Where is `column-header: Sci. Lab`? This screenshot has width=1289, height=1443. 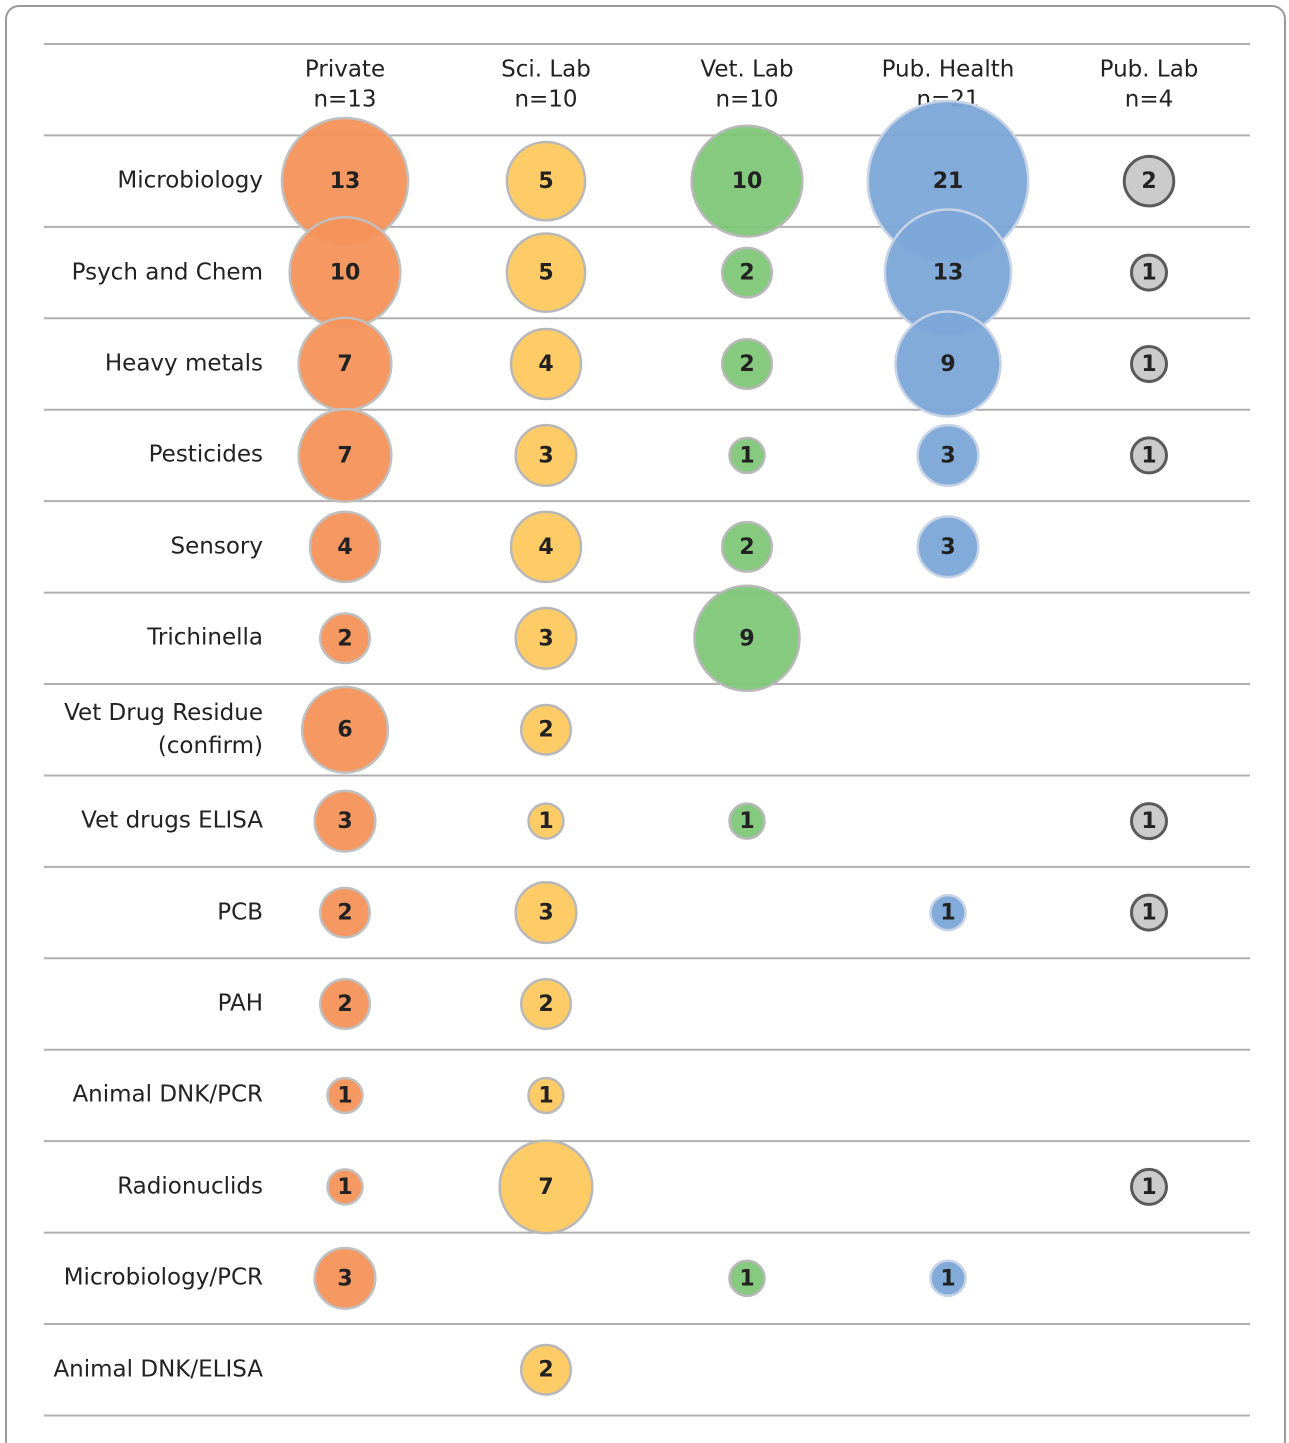 column-header: Sci. Lab is located at coordinates (546, 70).